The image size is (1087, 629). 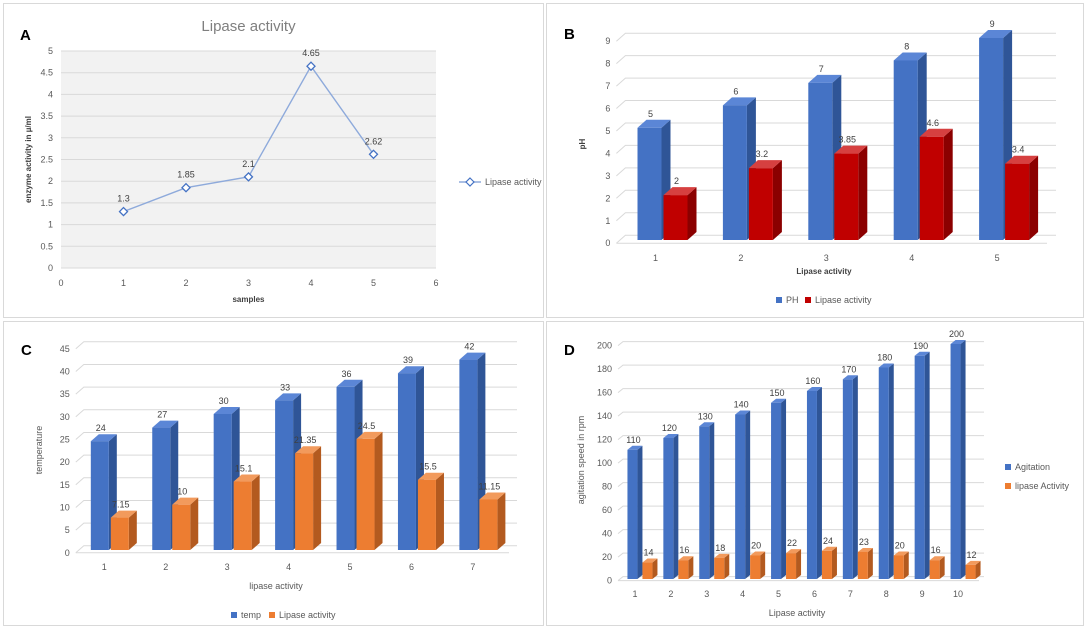 I want to click on data-label-d-1-1: 16, so click(x=684, y=550).